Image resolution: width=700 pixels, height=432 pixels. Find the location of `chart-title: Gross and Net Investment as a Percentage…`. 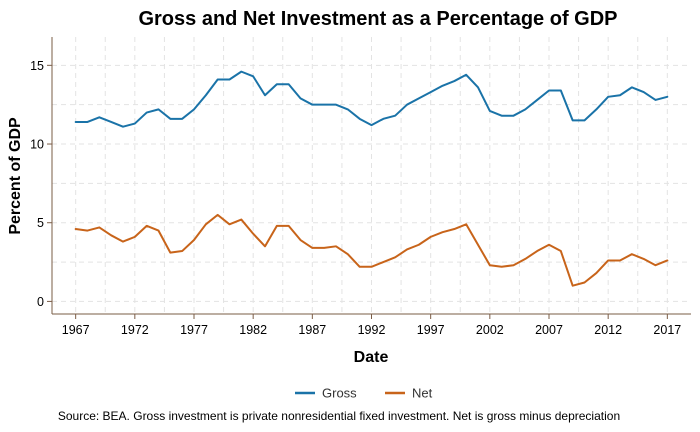

chart-title: Gross and Net Investment as a Percentage… is located at coordinates (377, 19).